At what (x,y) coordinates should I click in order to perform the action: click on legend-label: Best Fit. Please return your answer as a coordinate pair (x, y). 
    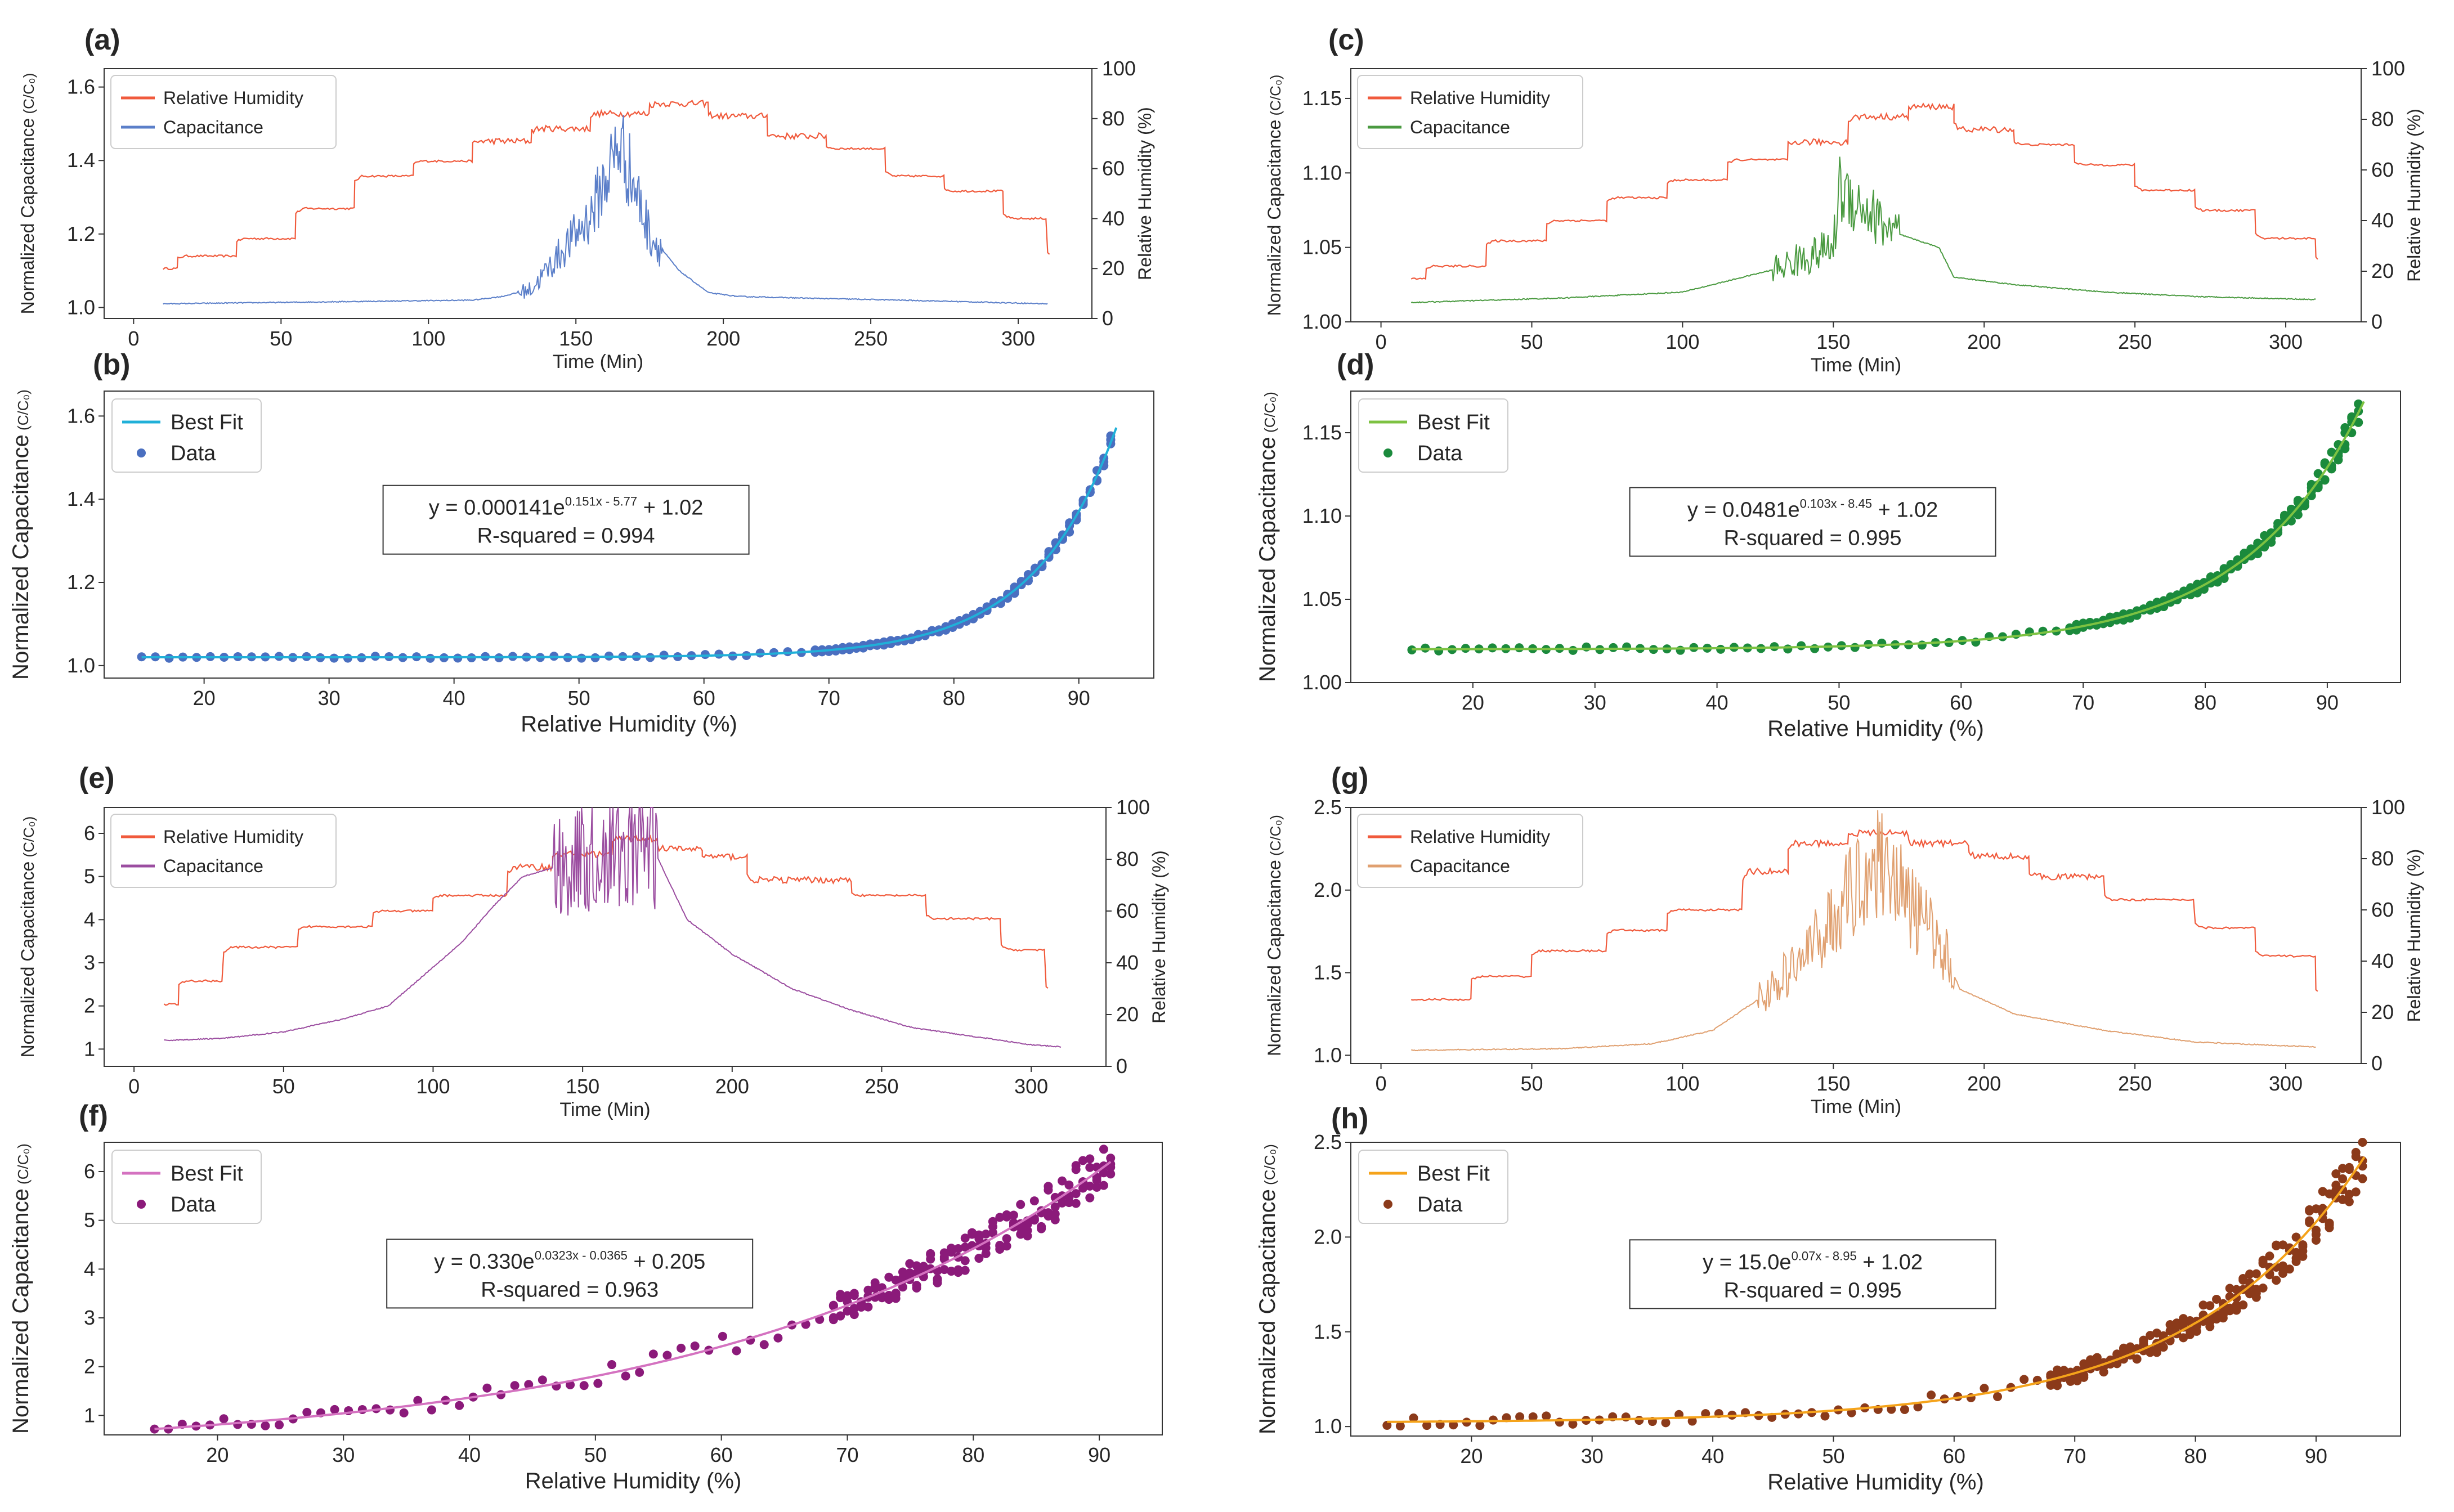
    Looking at the image, I should click on (1453, 422).